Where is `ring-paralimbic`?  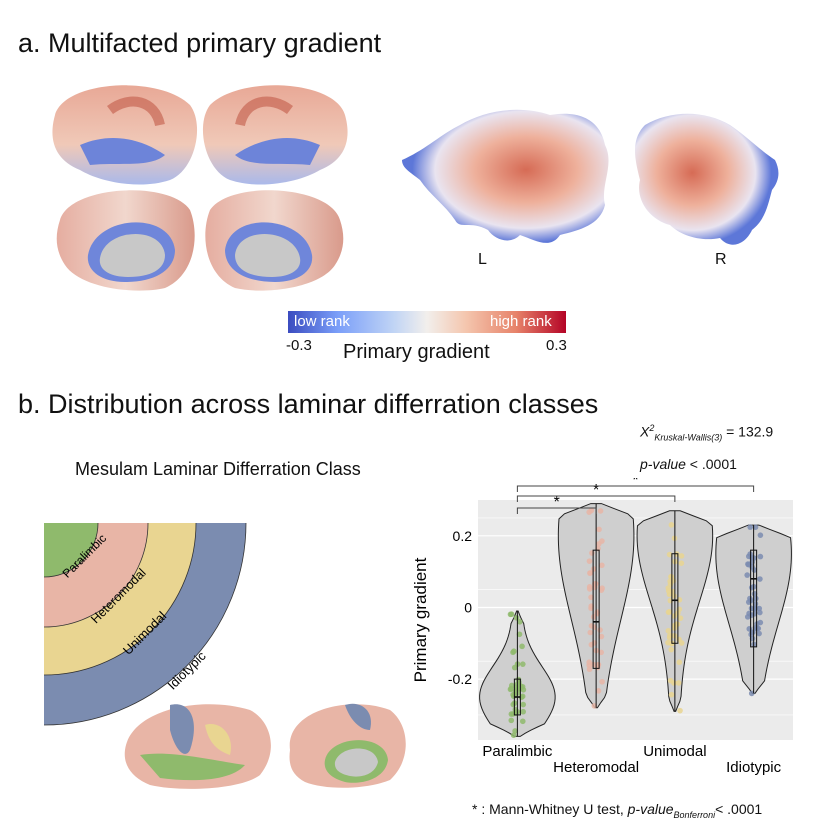
ring-paralimbic is located at coordinates (71, 550).